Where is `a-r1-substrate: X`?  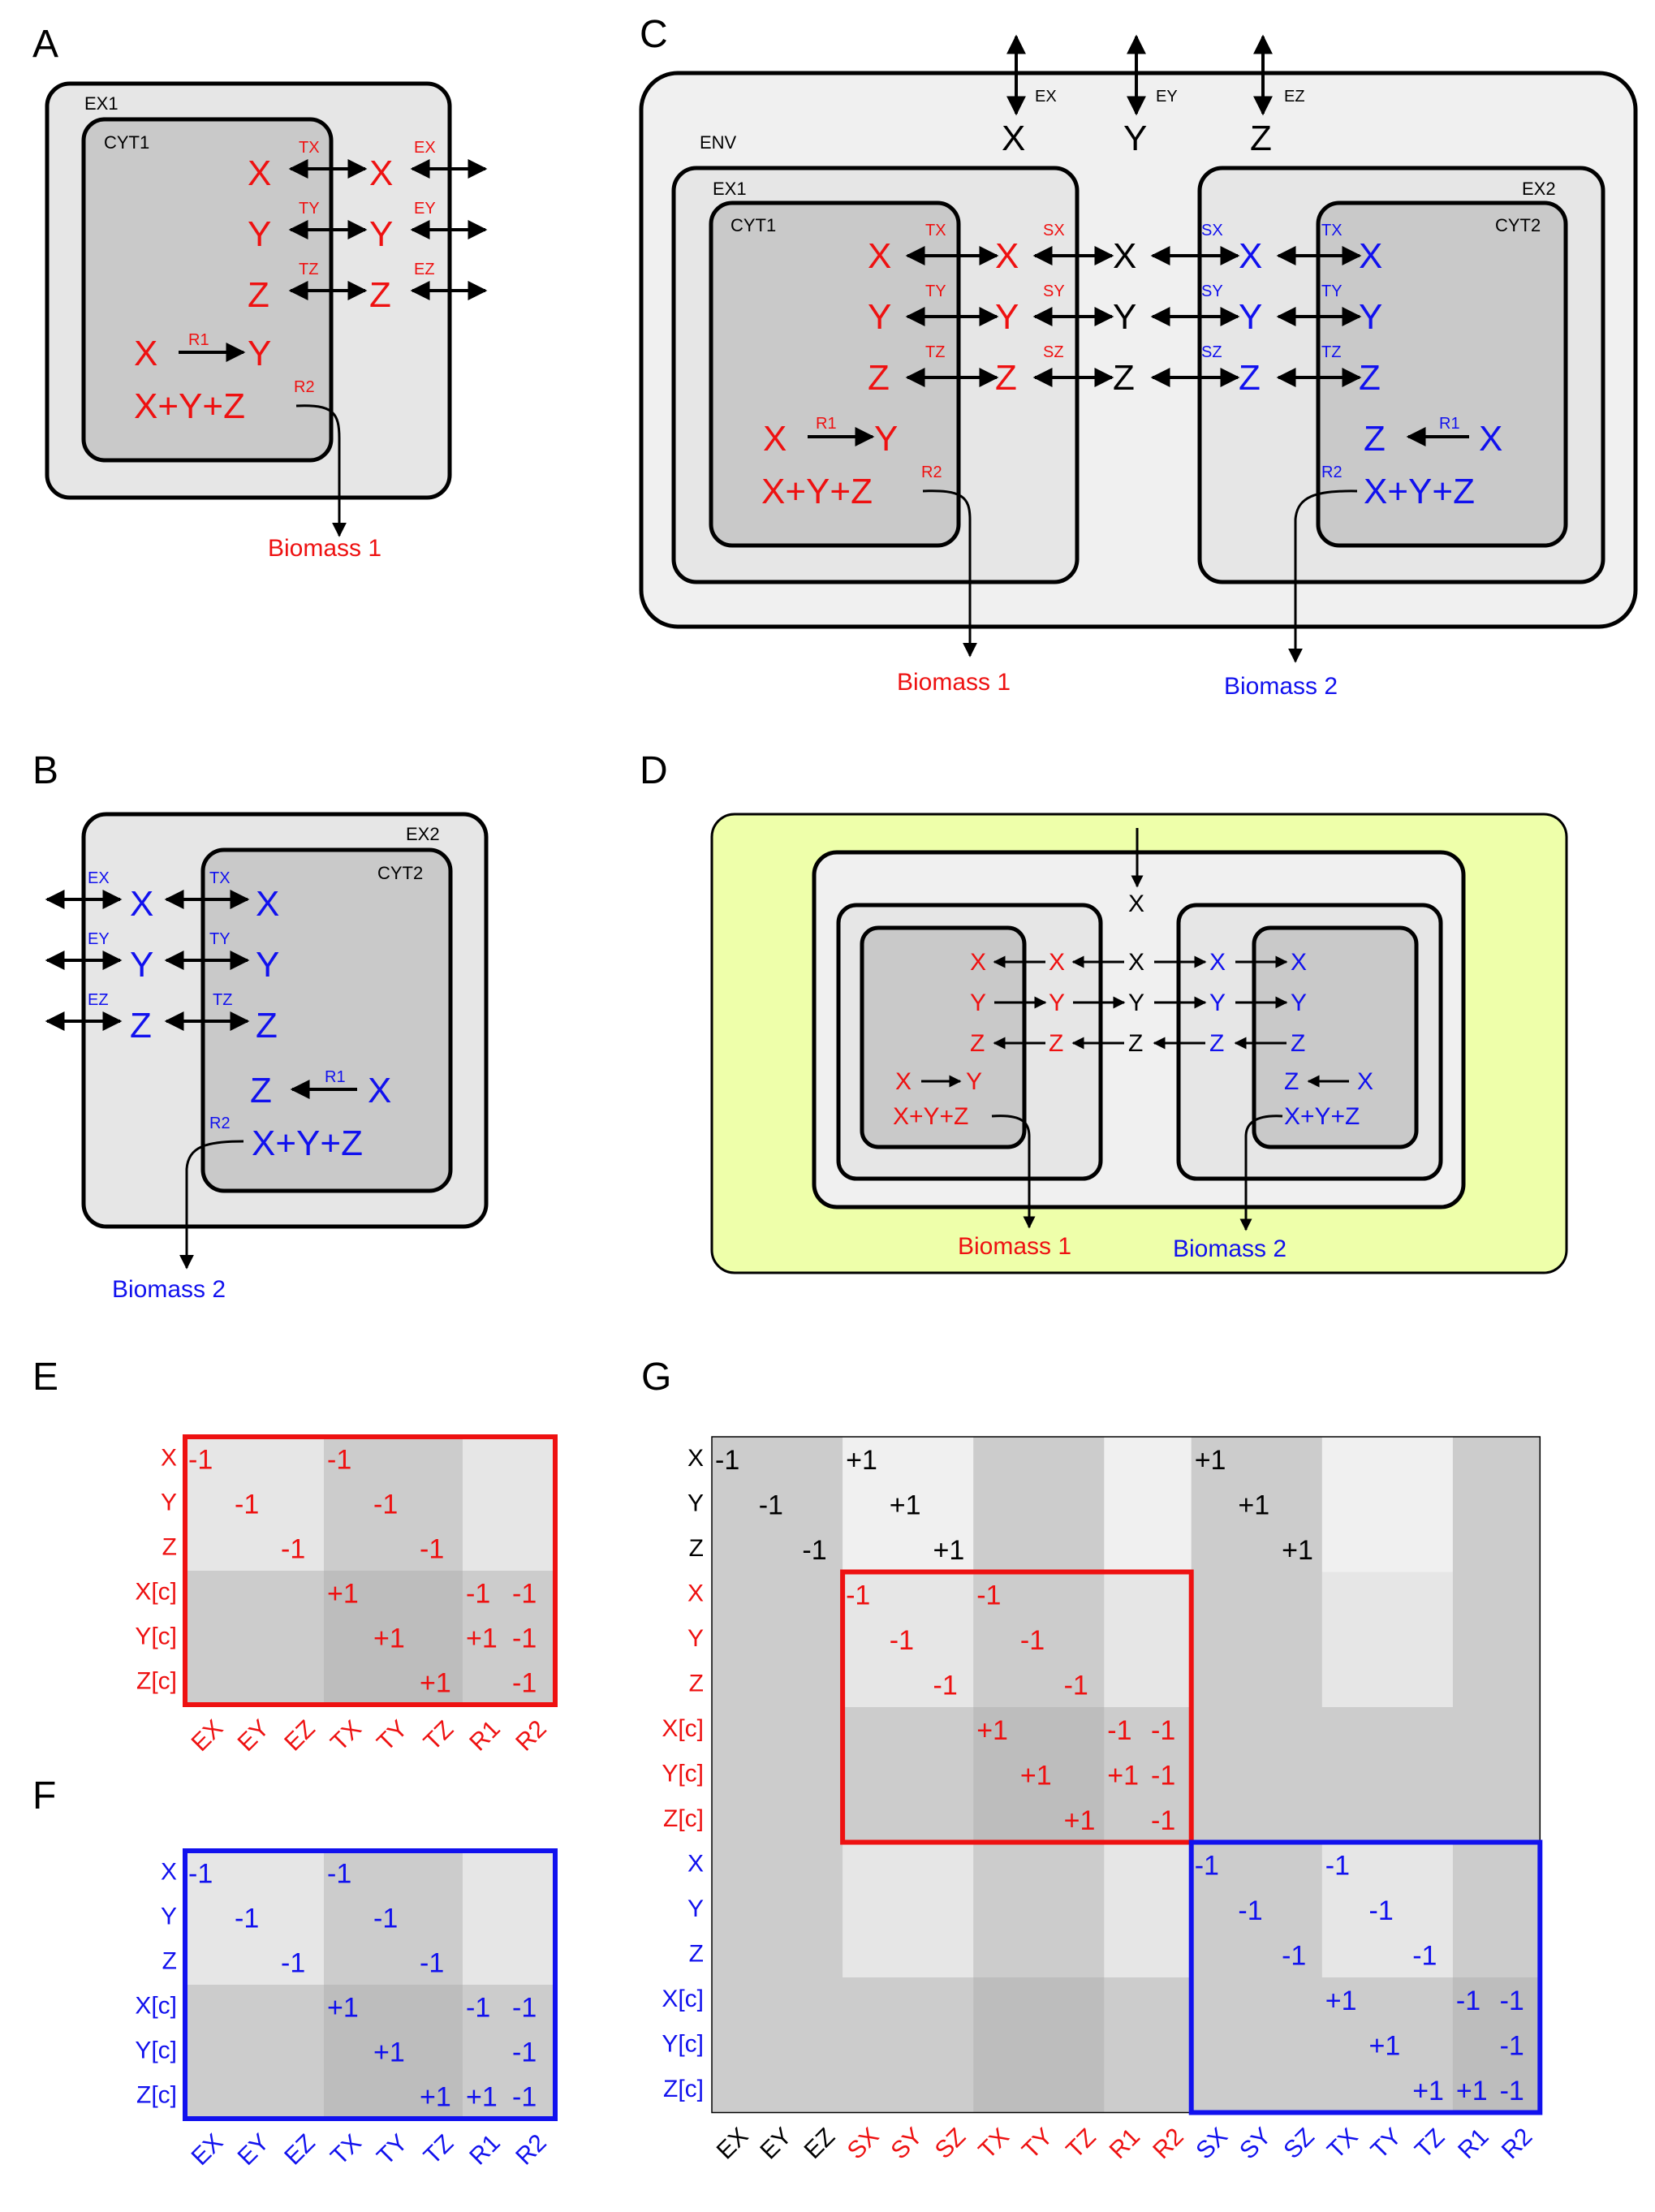
a-r1-substrate: X is located at coordinates (146, 353).